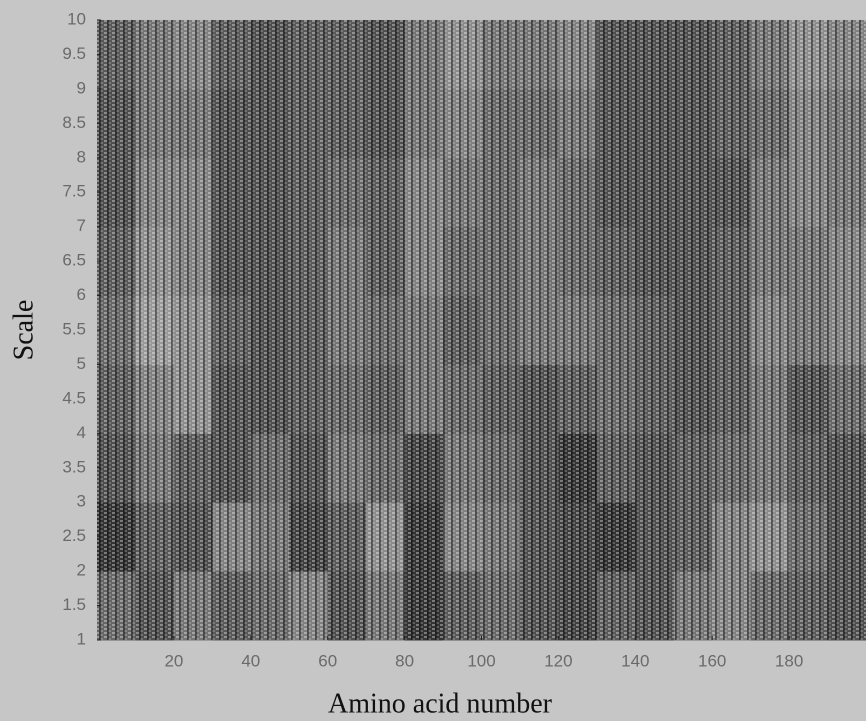  What do you see at coordinates (440, 703) in the screenshot?
I see `x-axis-label: Amino acid number` at bounding box center [440, 703].